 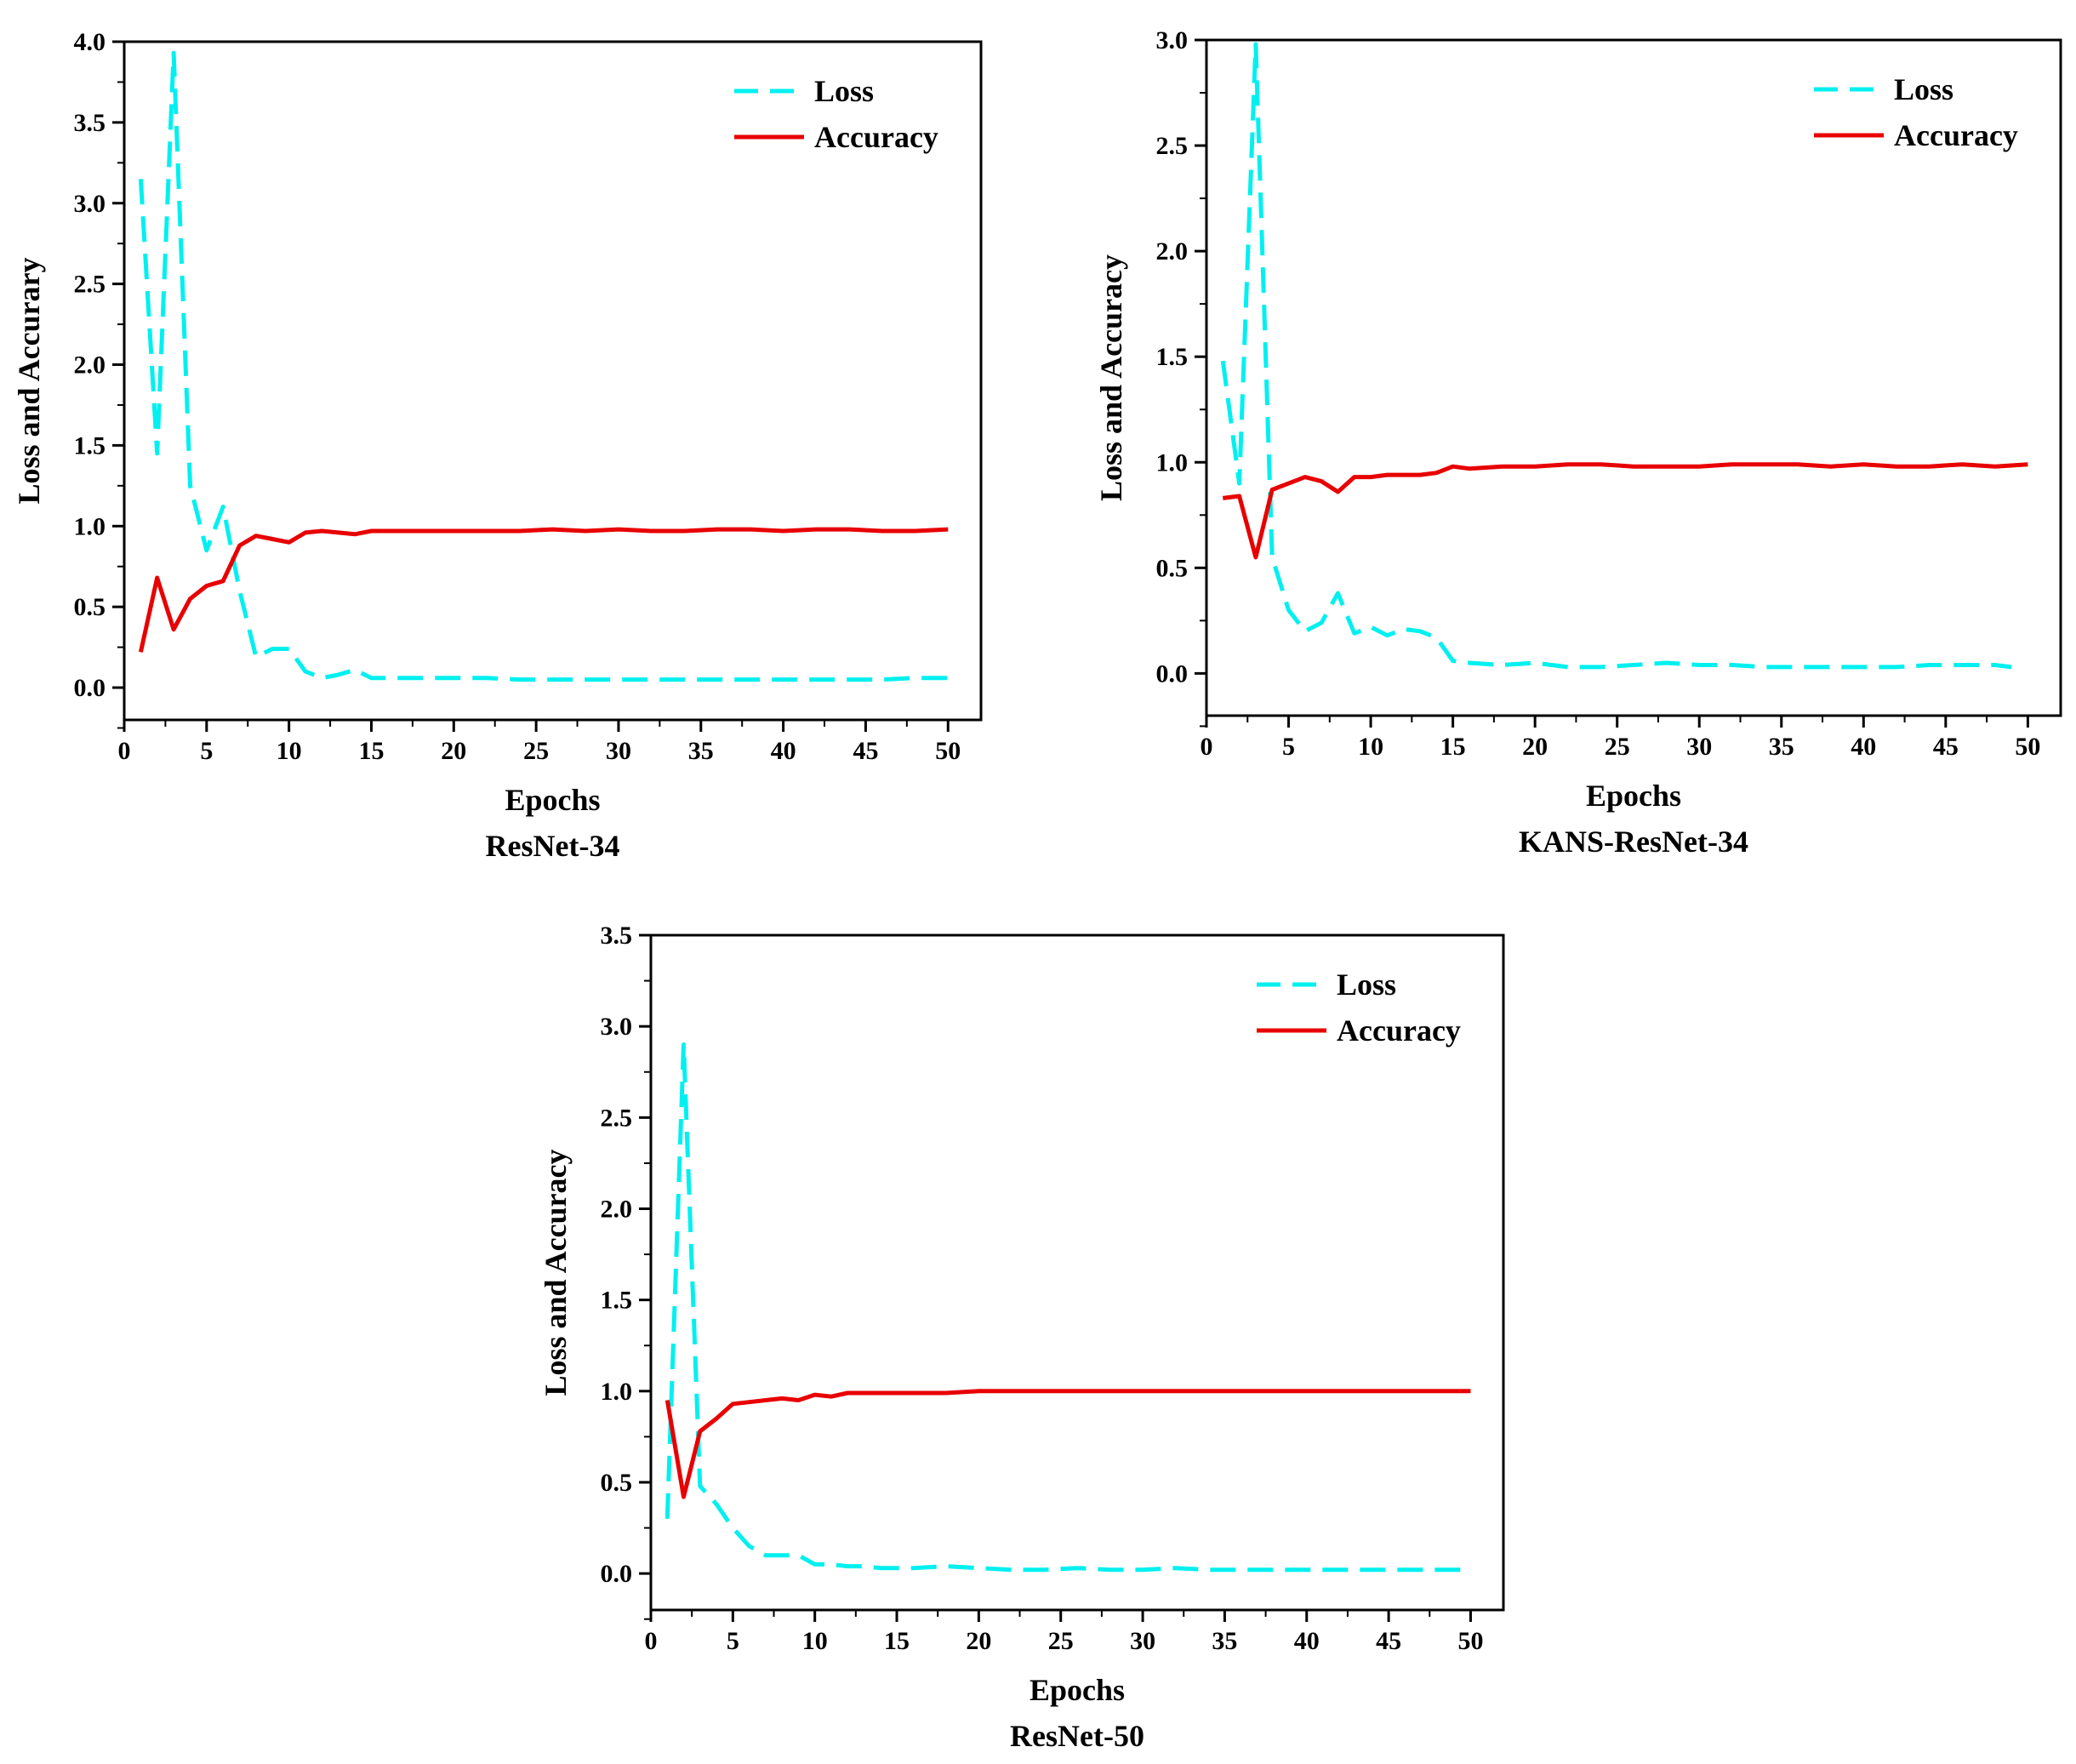 I want to click on y-tick-label: 4.0, so click(x=90, y=42).